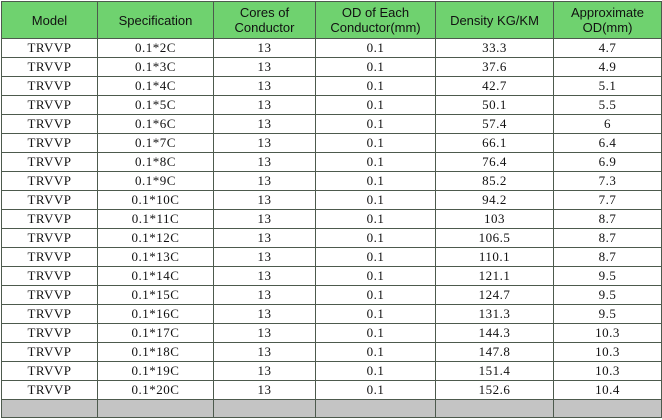 This screenshot has height=420, width=662. What do you see at coordinates (607, 20) in the screenshot?
I see `header-cell: Approximate OD(mm)` at bounding box center [607, 20].